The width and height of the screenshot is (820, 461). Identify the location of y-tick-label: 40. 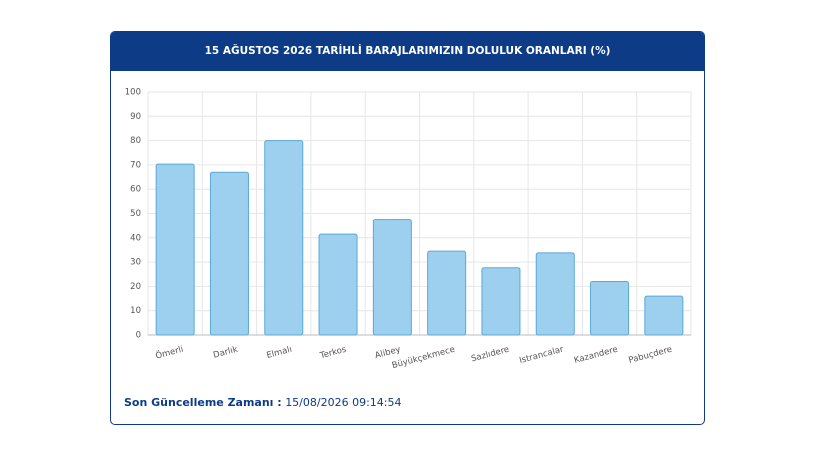
(135, 238).